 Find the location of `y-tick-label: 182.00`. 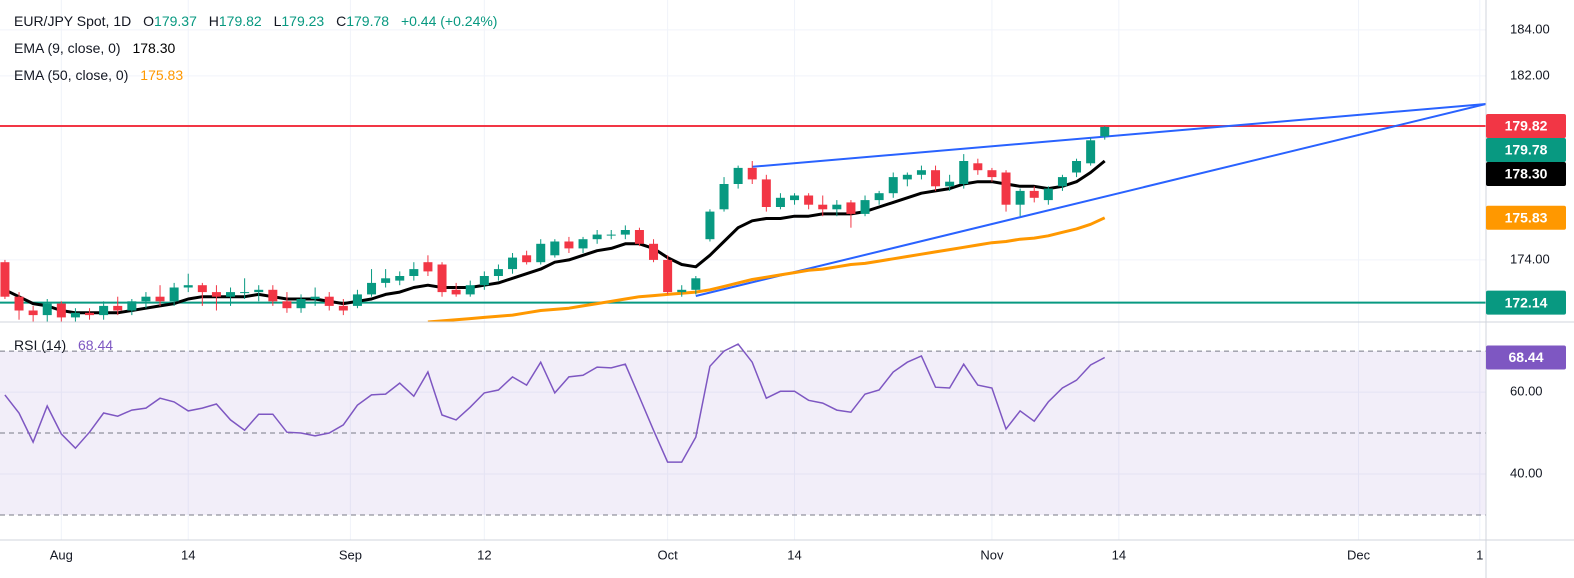

y-tick-label: 182.00 is located at coordinates (1530, 74).